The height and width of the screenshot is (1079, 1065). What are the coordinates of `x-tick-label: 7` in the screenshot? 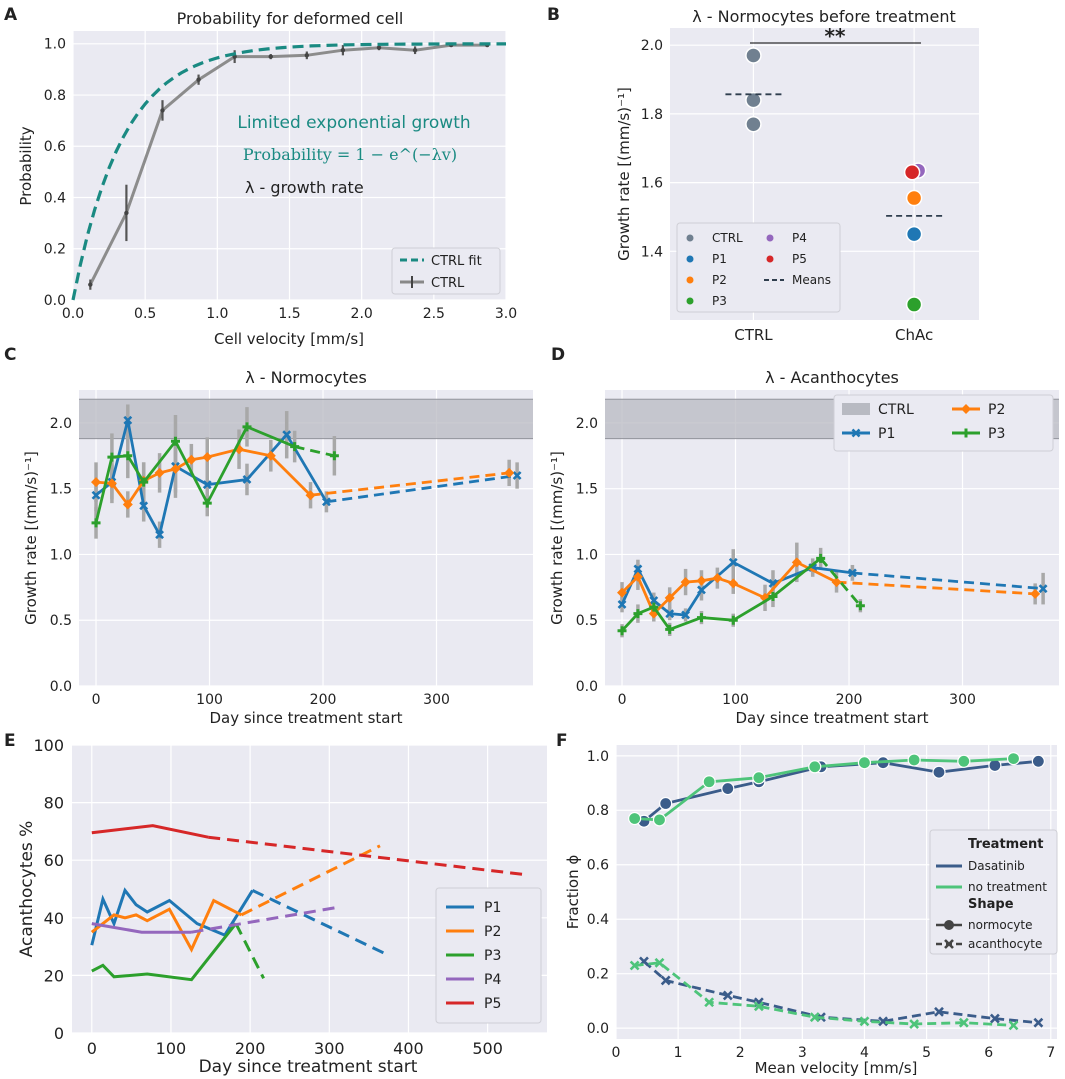 It's located at (1050, 1053).